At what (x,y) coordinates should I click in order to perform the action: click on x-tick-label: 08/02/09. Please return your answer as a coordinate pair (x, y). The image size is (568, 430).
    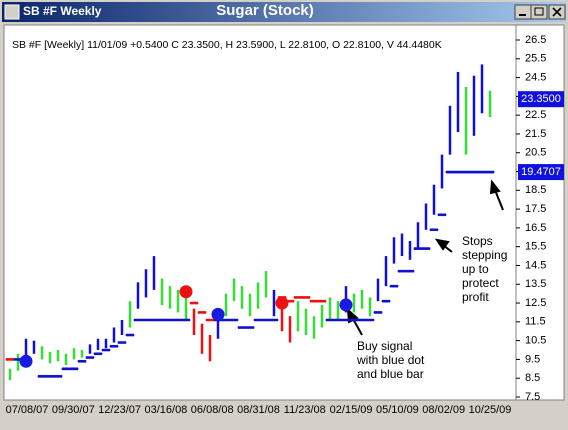
    Looking at the image, I should click on (443, 410).